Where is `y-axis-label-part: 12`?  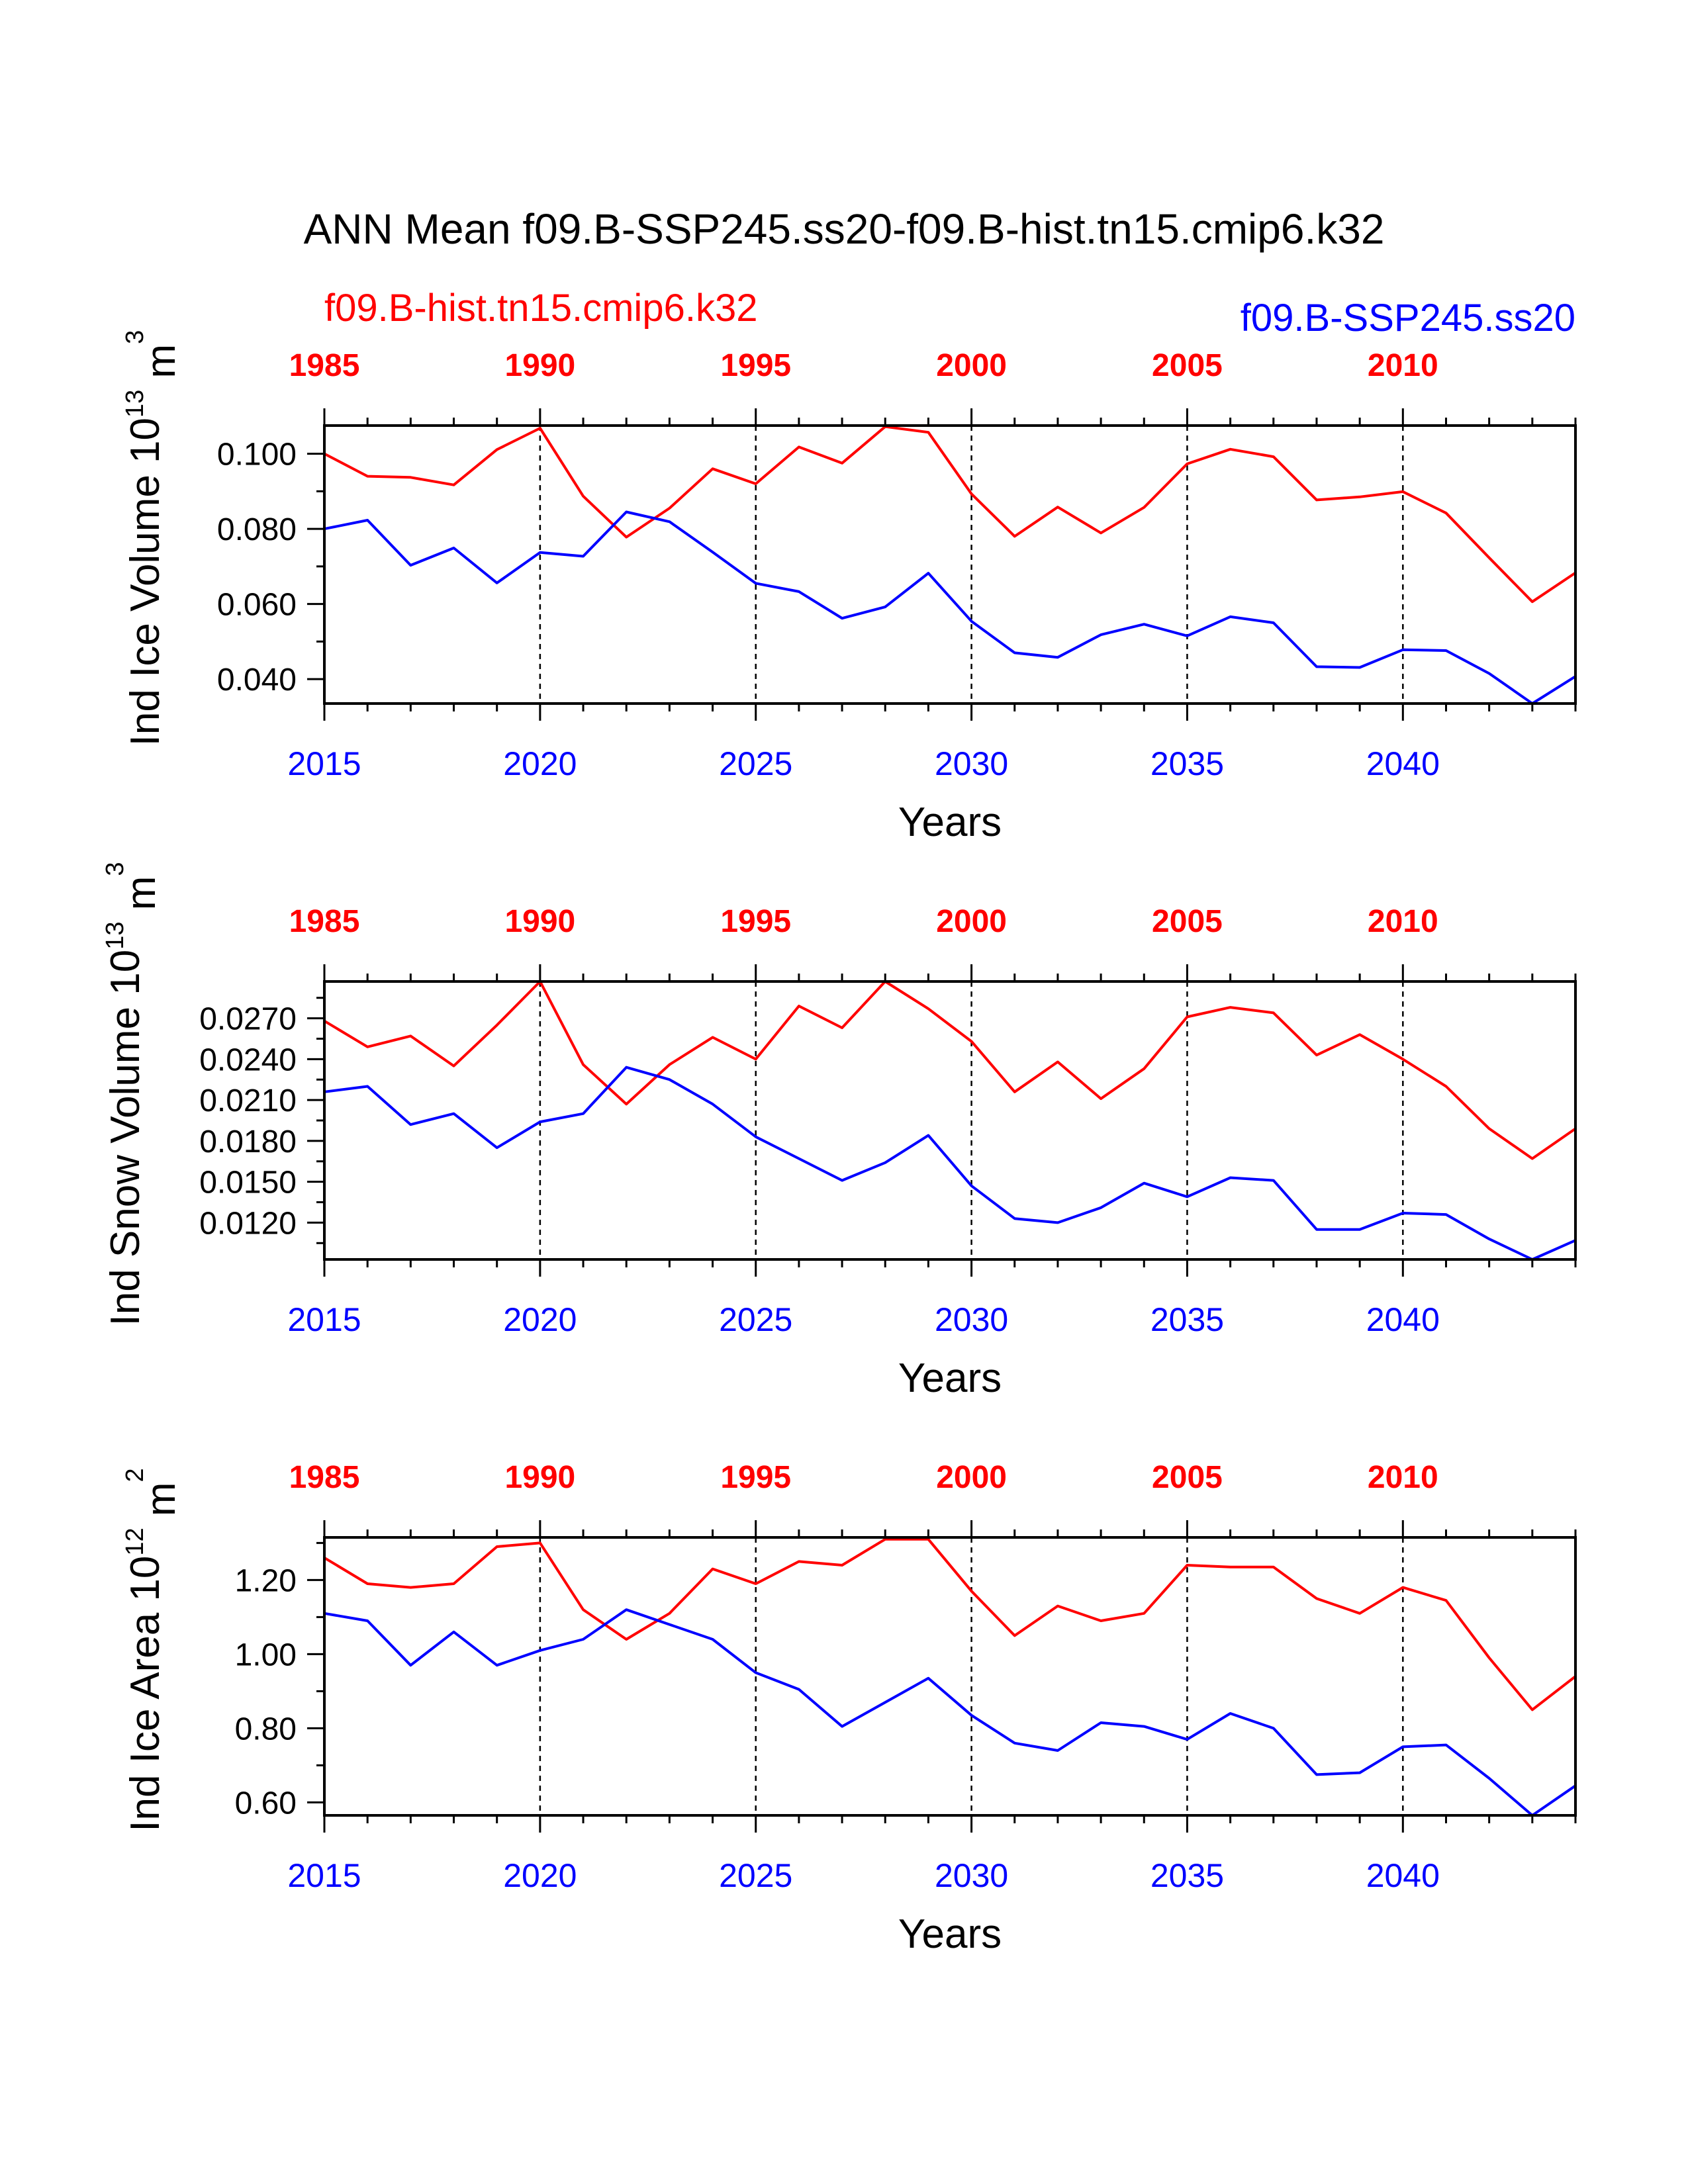 y-axis-label-part: 12 is located at coordinates (135, 1541).